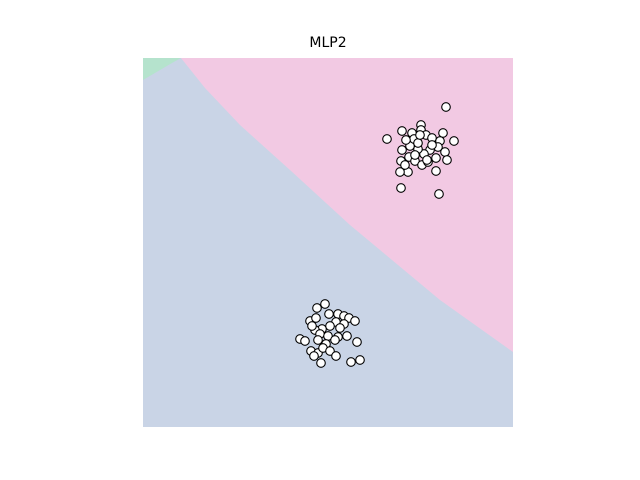 Image resolution: width=640 pixels, height=480 pixels. Describe the element at coordinates (162, 69) in the screenshot. I see `region-green` at that location.